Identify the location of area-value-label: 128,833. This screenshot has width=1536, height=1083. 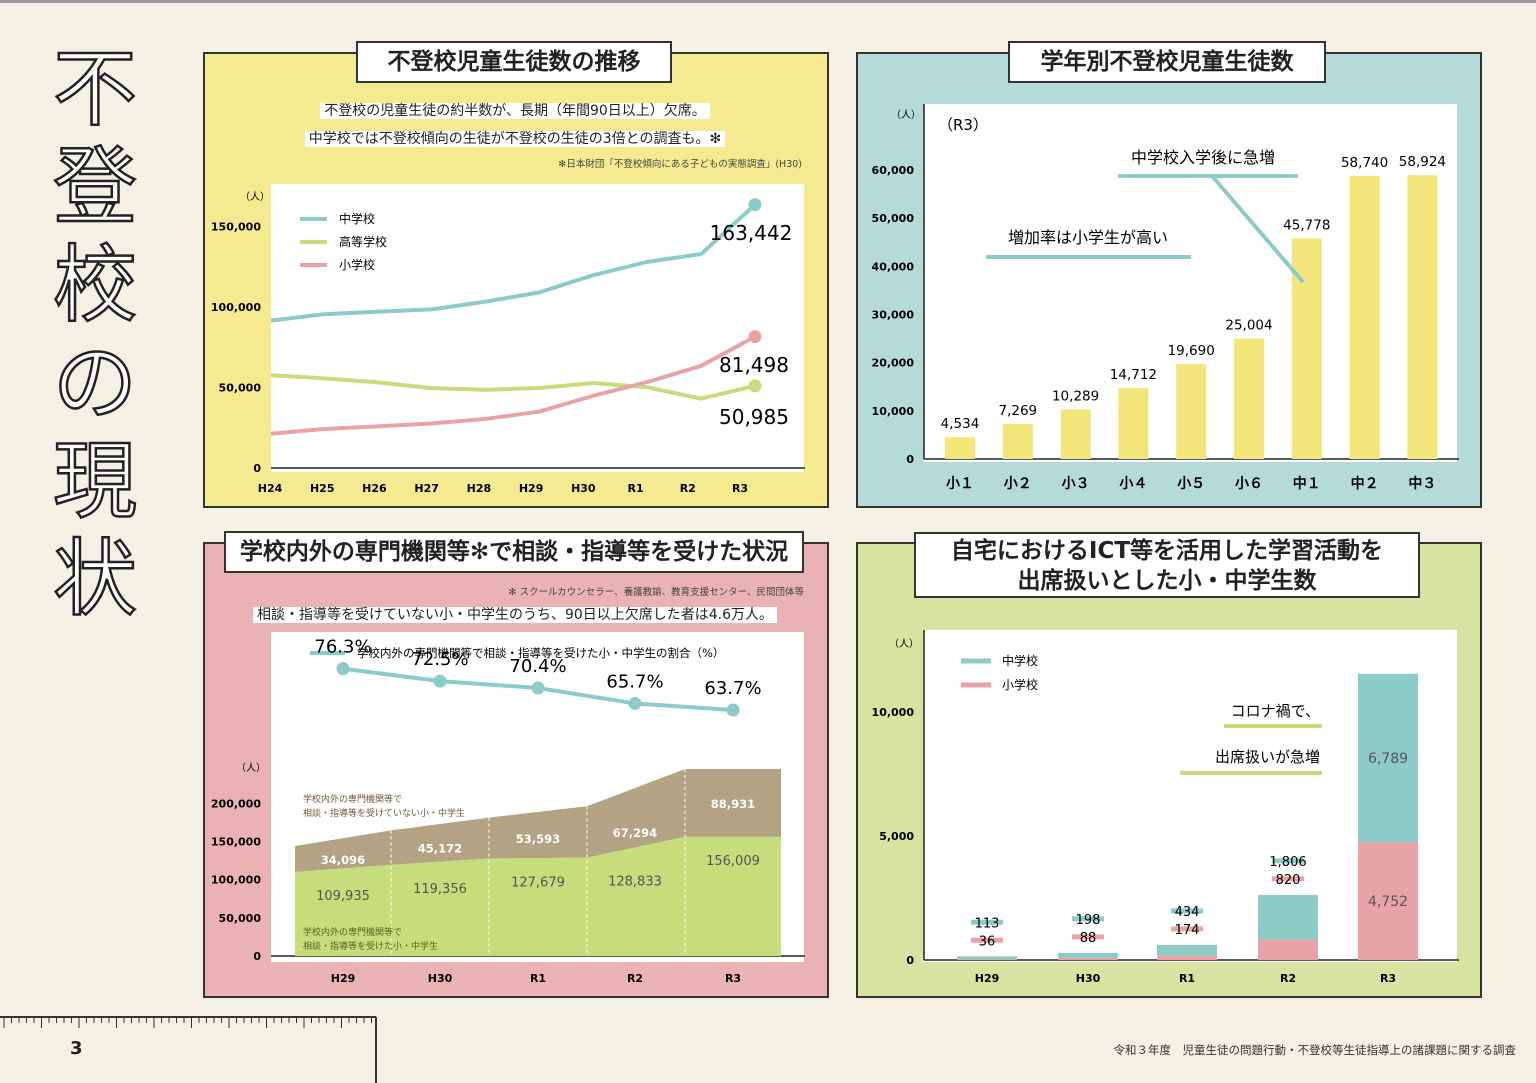
(635, 882).